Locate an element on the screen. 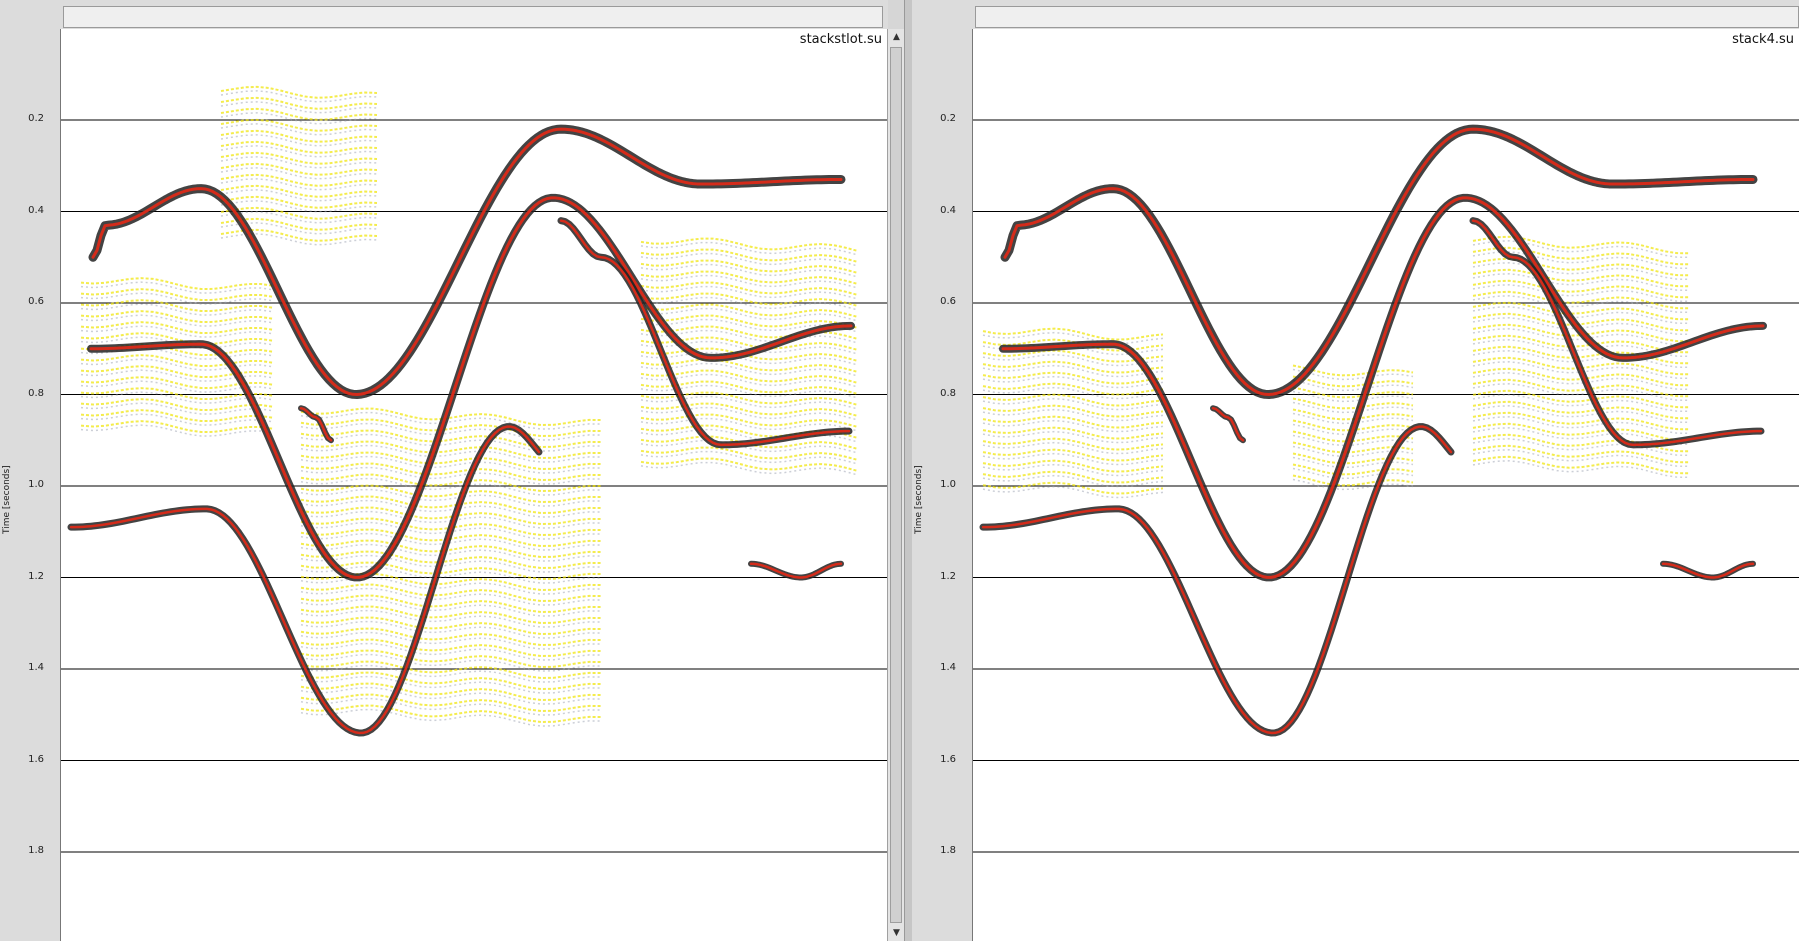  reflector-branch is located at coordinates (1617, 333).